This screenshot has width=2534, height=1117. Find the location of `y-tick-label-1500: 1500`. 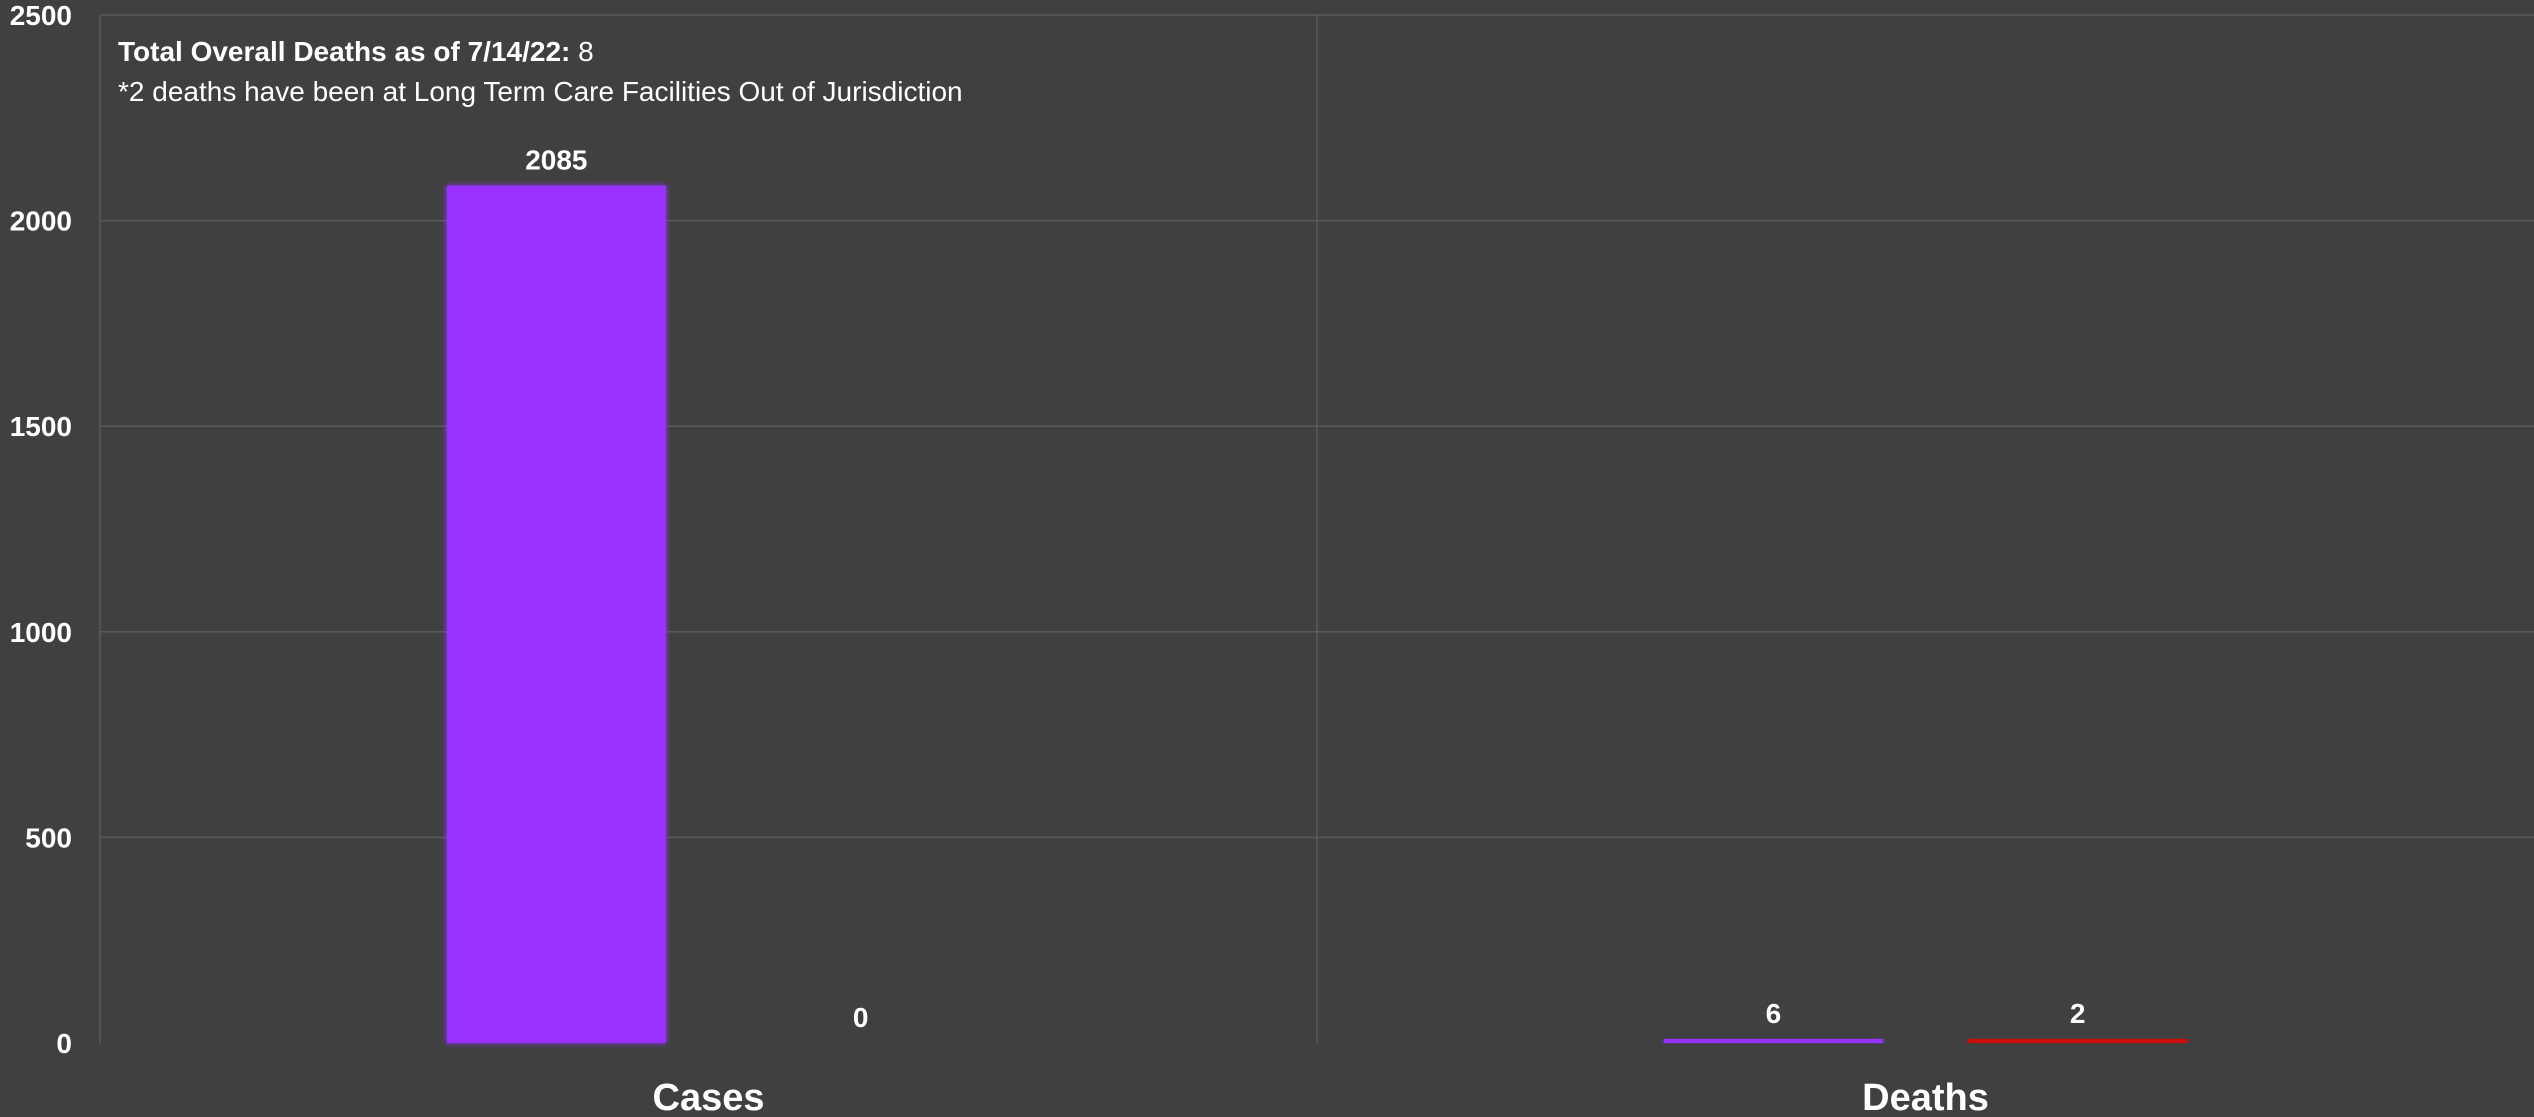

y-tick-label-1500: 1500 is located at coordinates (41, 426).